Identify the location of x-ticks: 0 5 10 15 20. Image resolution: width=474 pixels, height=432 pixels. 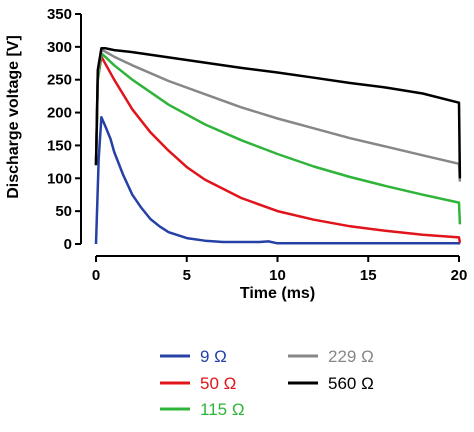
(280, 270).